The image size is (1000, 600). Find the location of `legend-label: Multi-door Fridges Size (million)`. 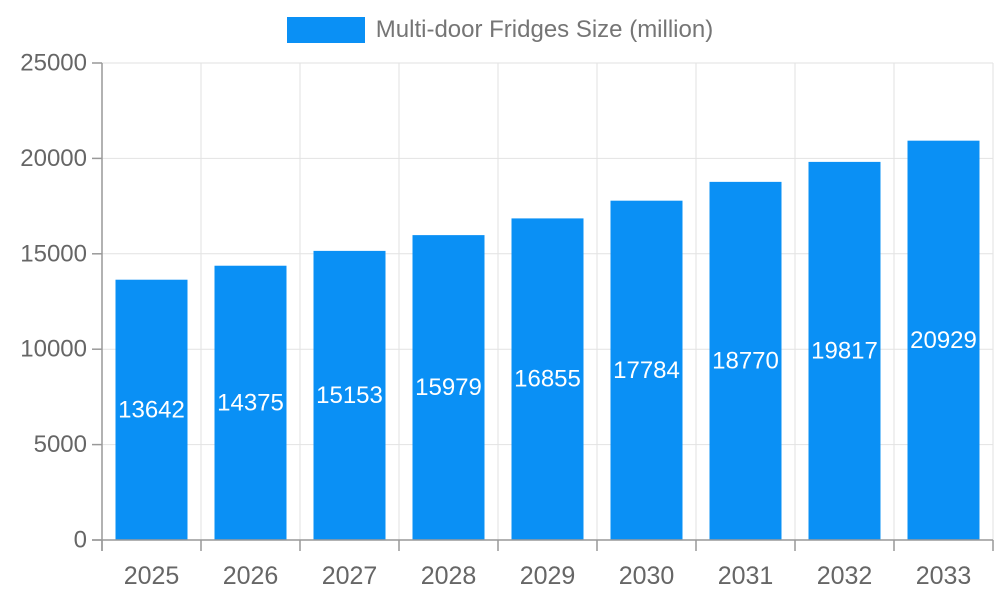

legend-label: Multi-door Fridges Size (million) is located at coordinates (544, 29).